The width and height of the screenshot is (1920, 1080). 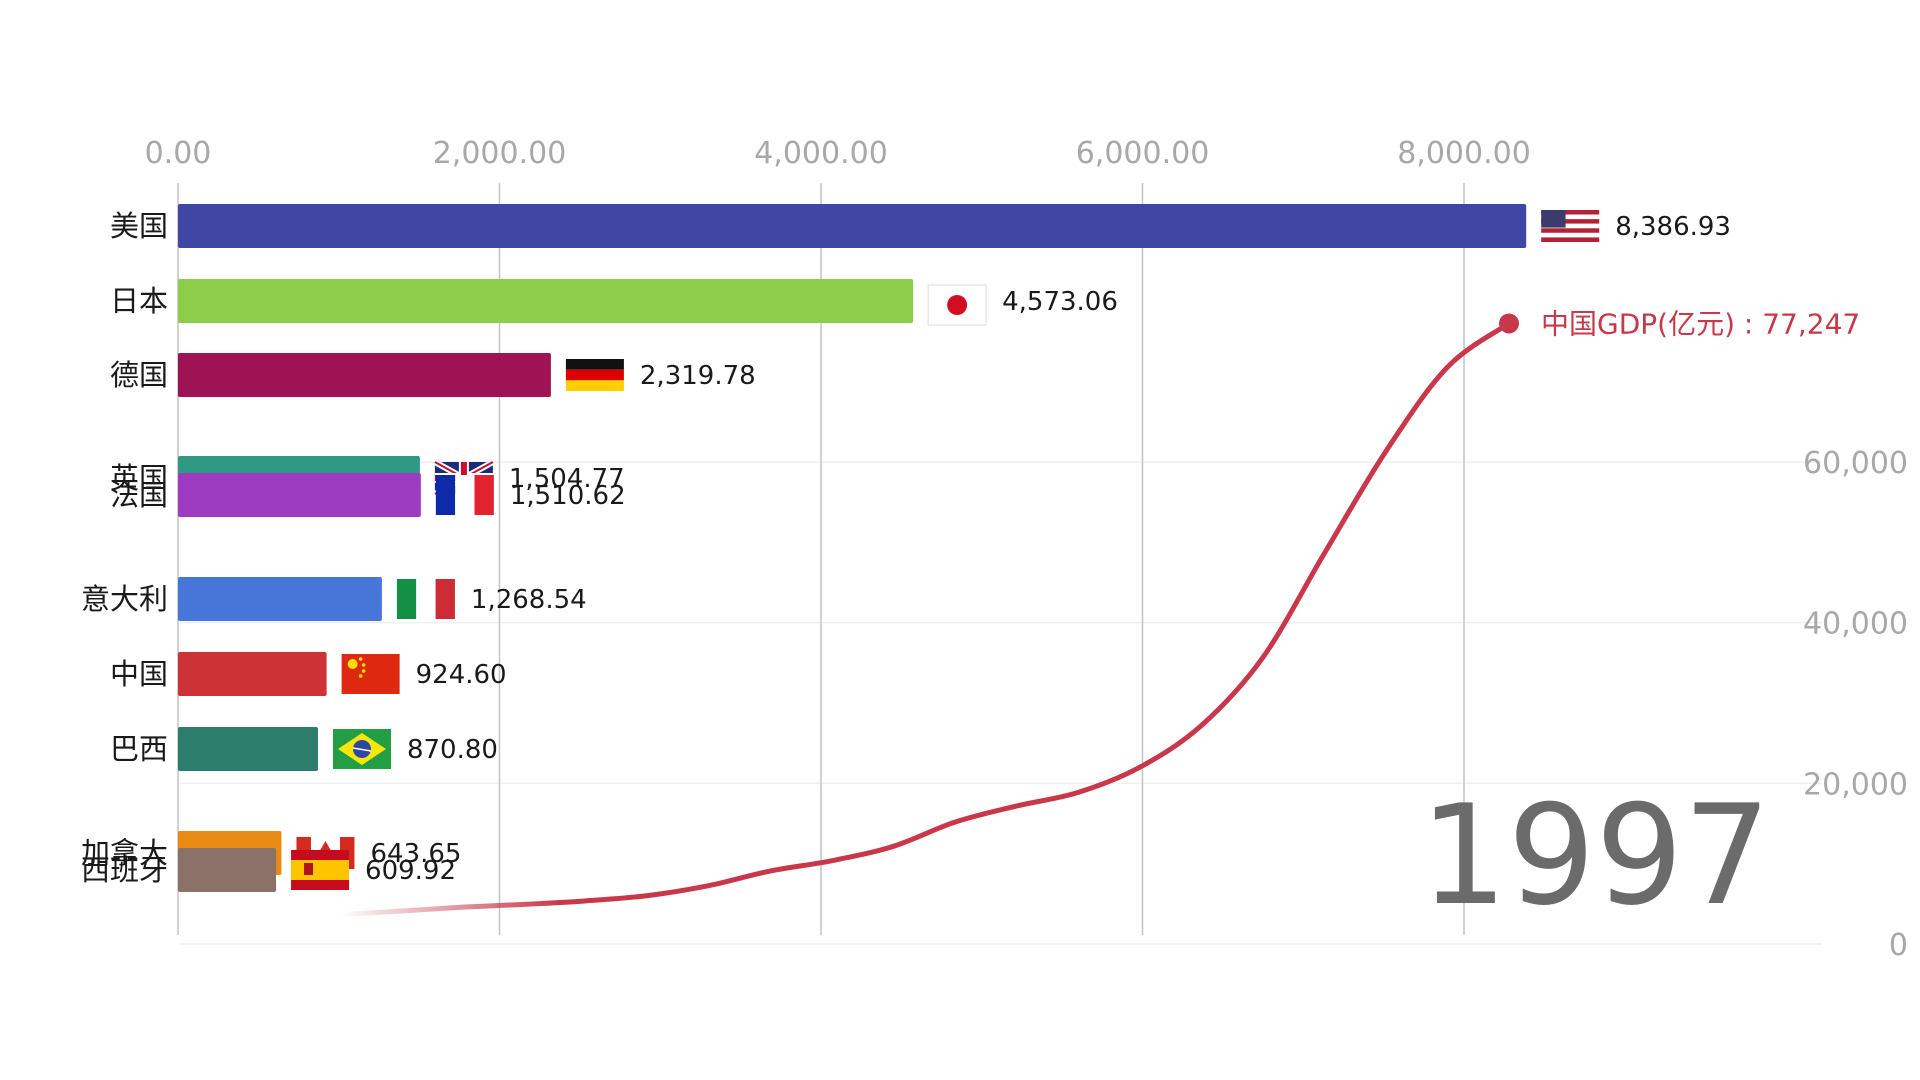 What do you see at coordinates (1898, 945) in the screenshot?
I see `y-tick-label: 0` at bounding box center [1898, 945].